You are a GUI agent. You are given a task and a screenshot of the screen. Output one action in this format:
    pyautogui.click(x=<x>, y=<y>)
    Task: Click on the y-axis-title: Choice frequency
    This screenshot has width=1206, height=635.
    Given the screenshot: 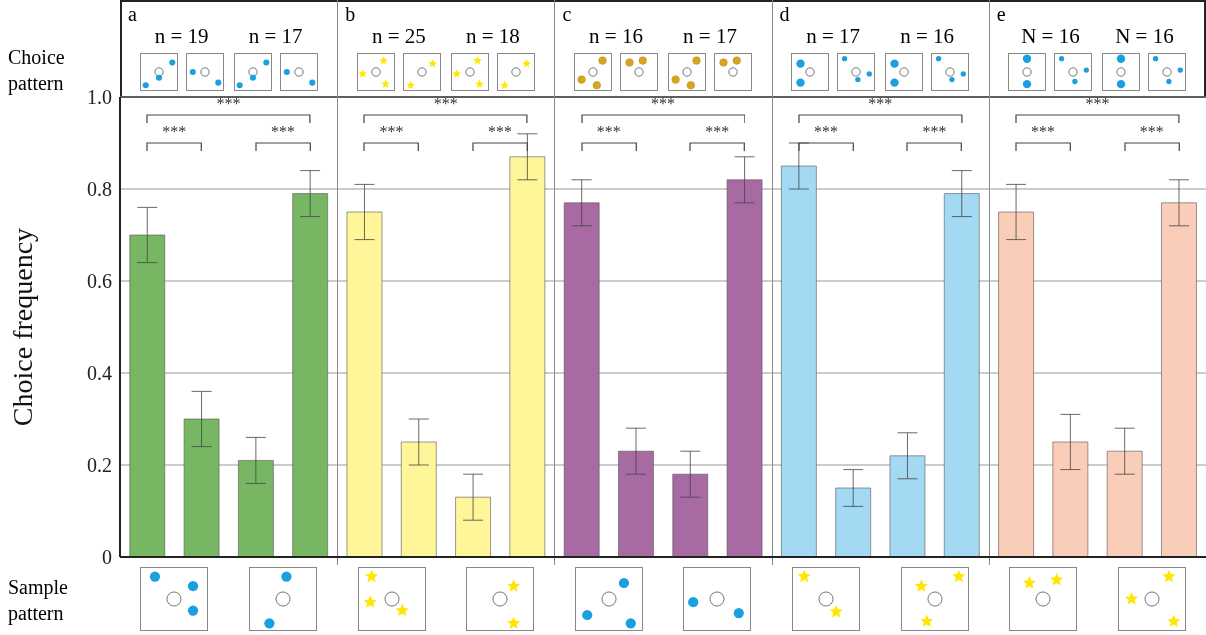 What is the action you would take?
    pyautogui.click(x=22, y=327)
    